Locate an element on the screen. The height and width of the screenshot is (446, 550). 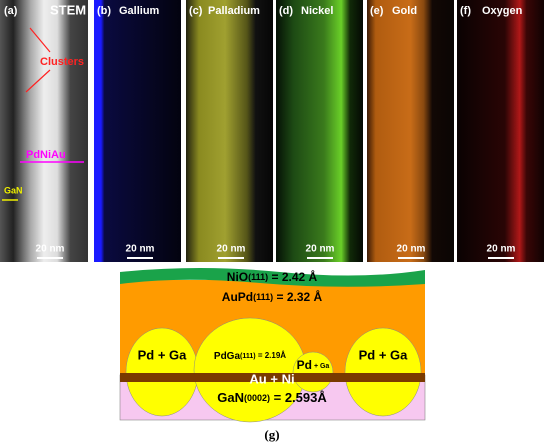
text: NiO is located at coordinates (237, 277).